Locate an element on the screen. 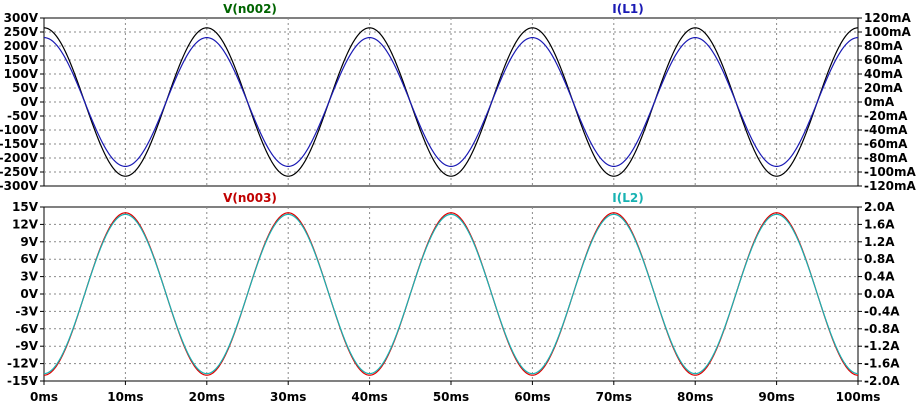 The width and height of the screenshot is (920, 407). trace-label-v-n003: V(n003) is located at coordinates (250, 198).